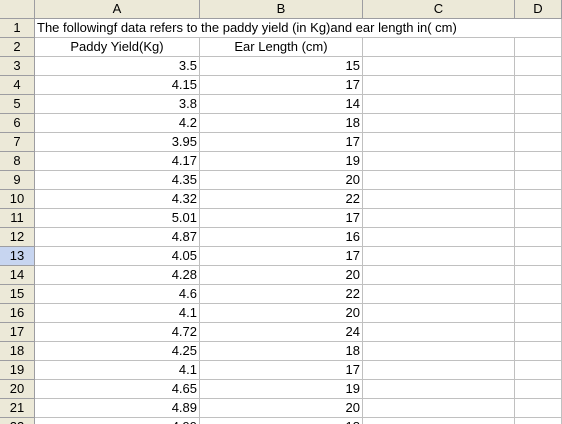  I want to click on paddy-yield-cell: 4.6, so click(117, 294).